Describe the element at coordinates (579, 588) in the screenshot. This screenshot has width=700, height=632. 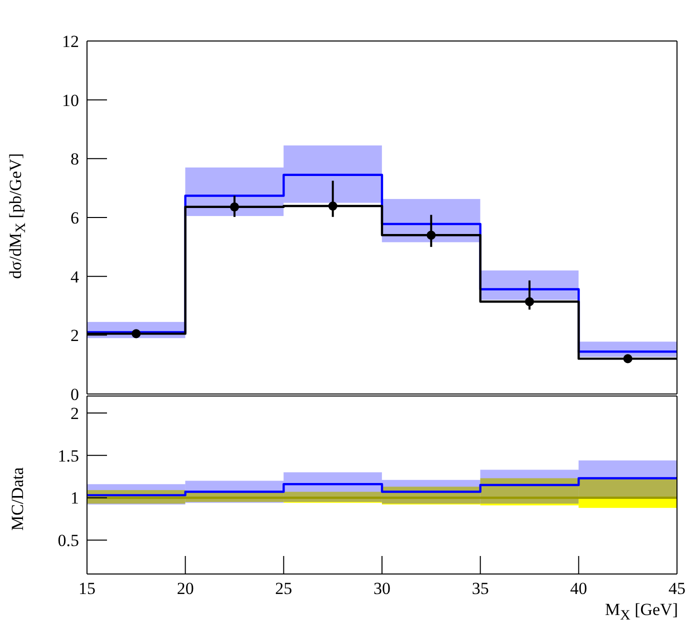
I see `x-tick-label: 40` at that location.